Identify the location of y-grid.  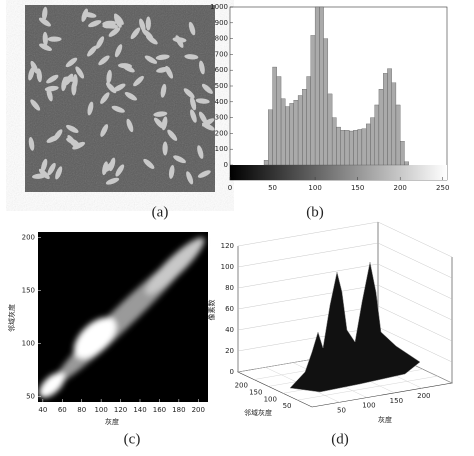
(367, 388).